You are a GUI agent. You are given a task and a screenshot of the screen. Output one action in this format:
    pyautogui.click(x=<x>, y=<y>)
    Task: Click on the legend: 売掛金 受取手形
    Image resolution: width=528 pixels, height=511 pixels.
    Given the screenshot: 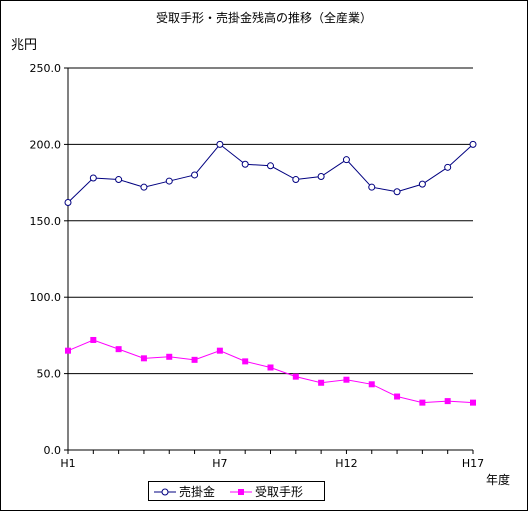 What is the action you would take?
    pyautogui.click(x=236, y=491)
    